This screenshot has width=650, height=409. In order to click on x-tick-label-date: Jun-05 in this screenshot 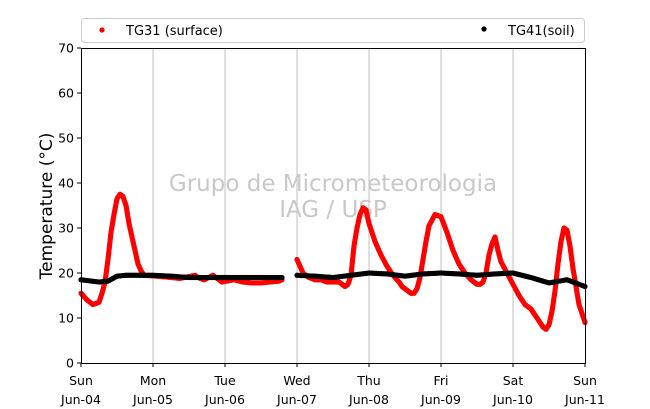, I will do `click(152, 399)`.